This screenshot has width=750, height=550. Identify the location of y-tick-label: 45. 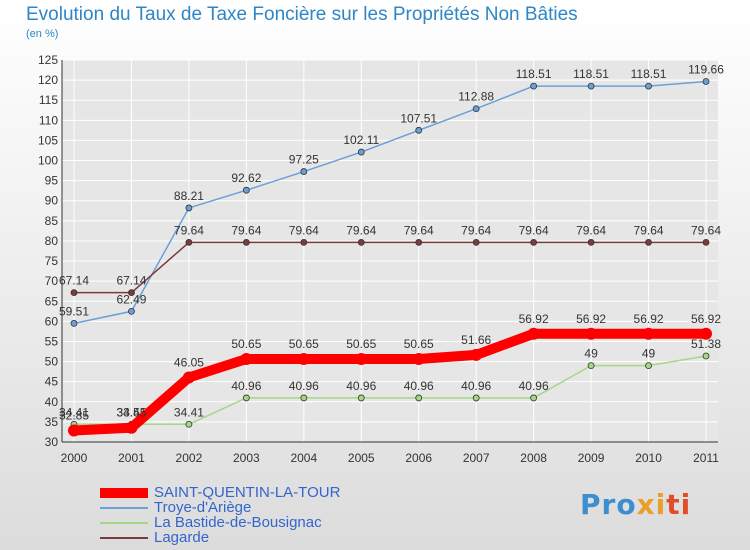
(52, 382).